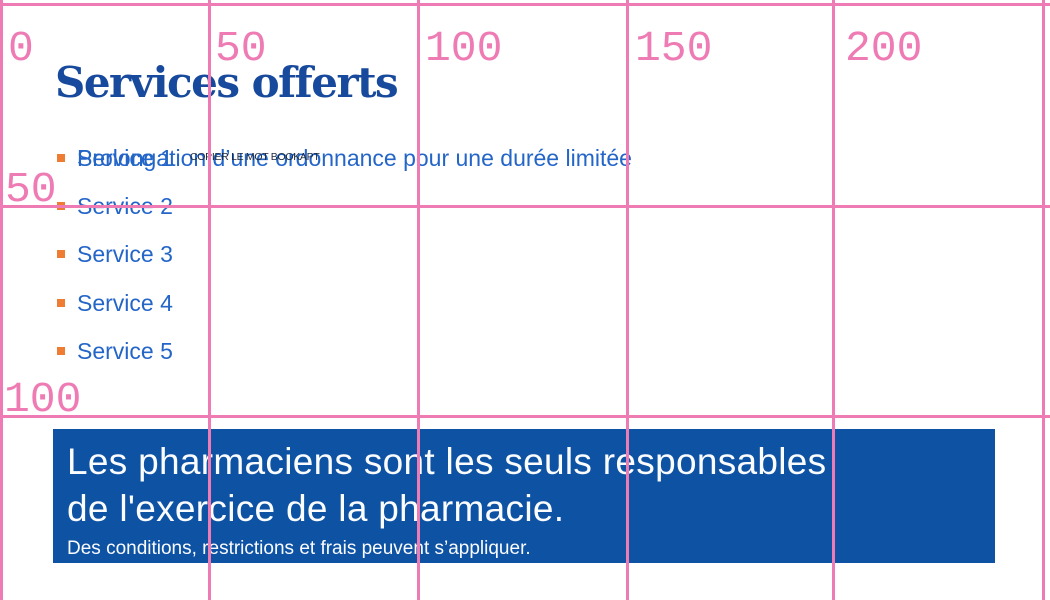  Describe the element at coordinates (125, 206) in the screenshot. I see `service-link: Service 2` at that location.